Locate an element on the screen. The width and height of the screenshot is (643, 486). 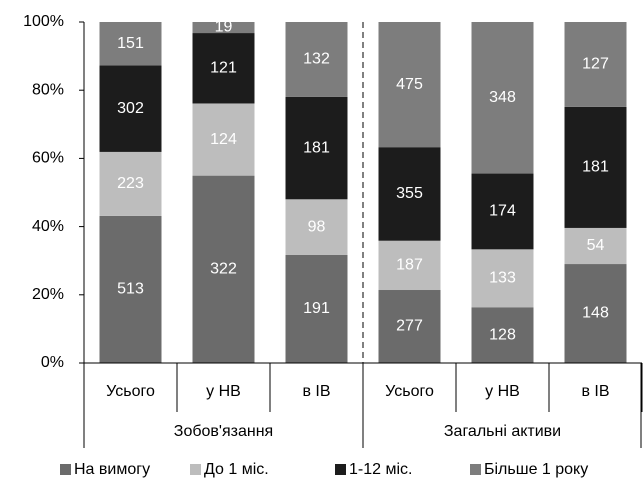
data-label: 132 is located at coordinates (316, 59).